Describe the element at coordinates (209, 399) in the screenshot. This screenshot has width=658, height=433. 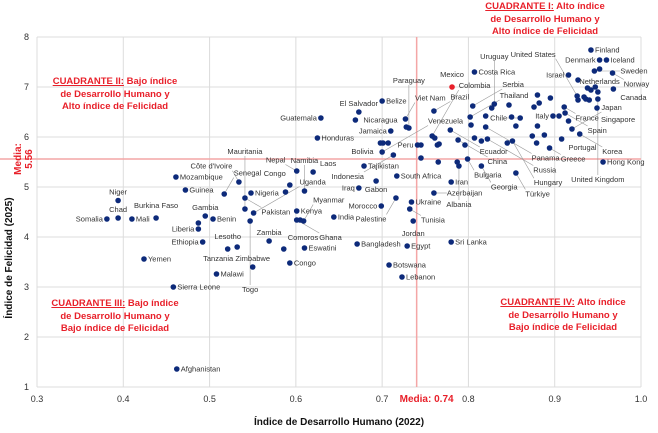
I see `x-tick-label: 0.5` at that location.